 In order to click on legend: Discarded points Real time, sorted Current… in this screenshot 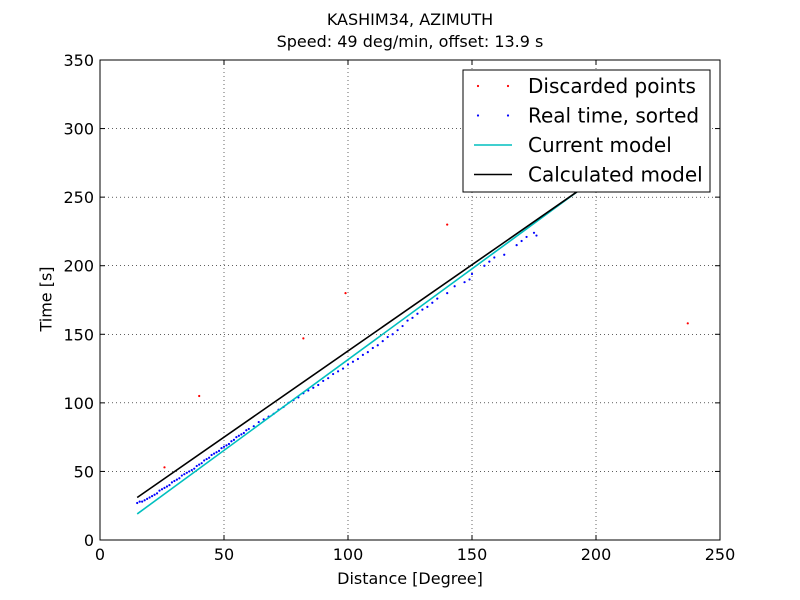, I will do `click(586, 131)`.